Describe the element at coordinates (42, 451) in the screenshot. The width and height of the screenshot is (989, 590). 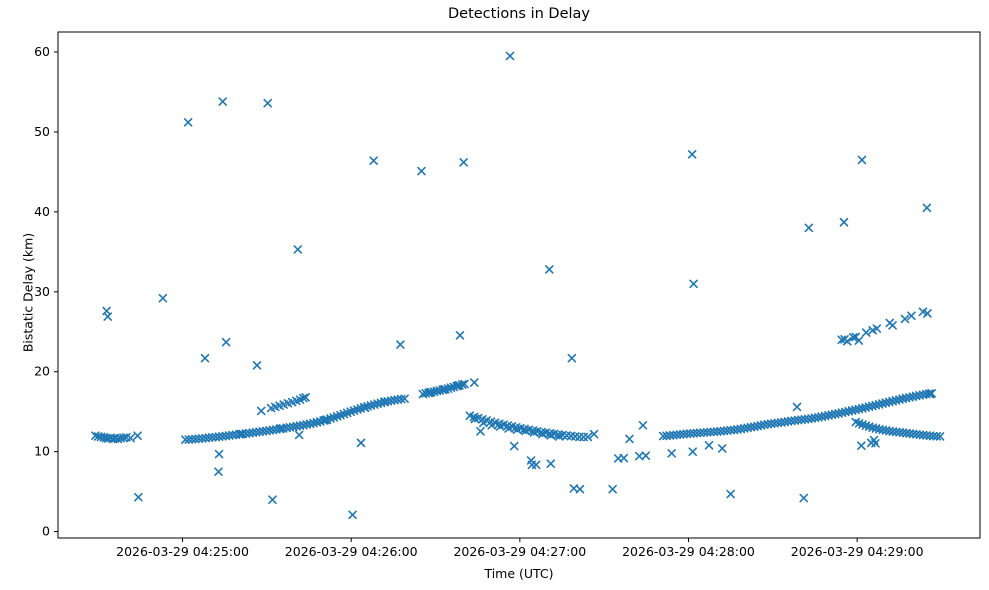
I see `y-tick-label: 10` at that location.